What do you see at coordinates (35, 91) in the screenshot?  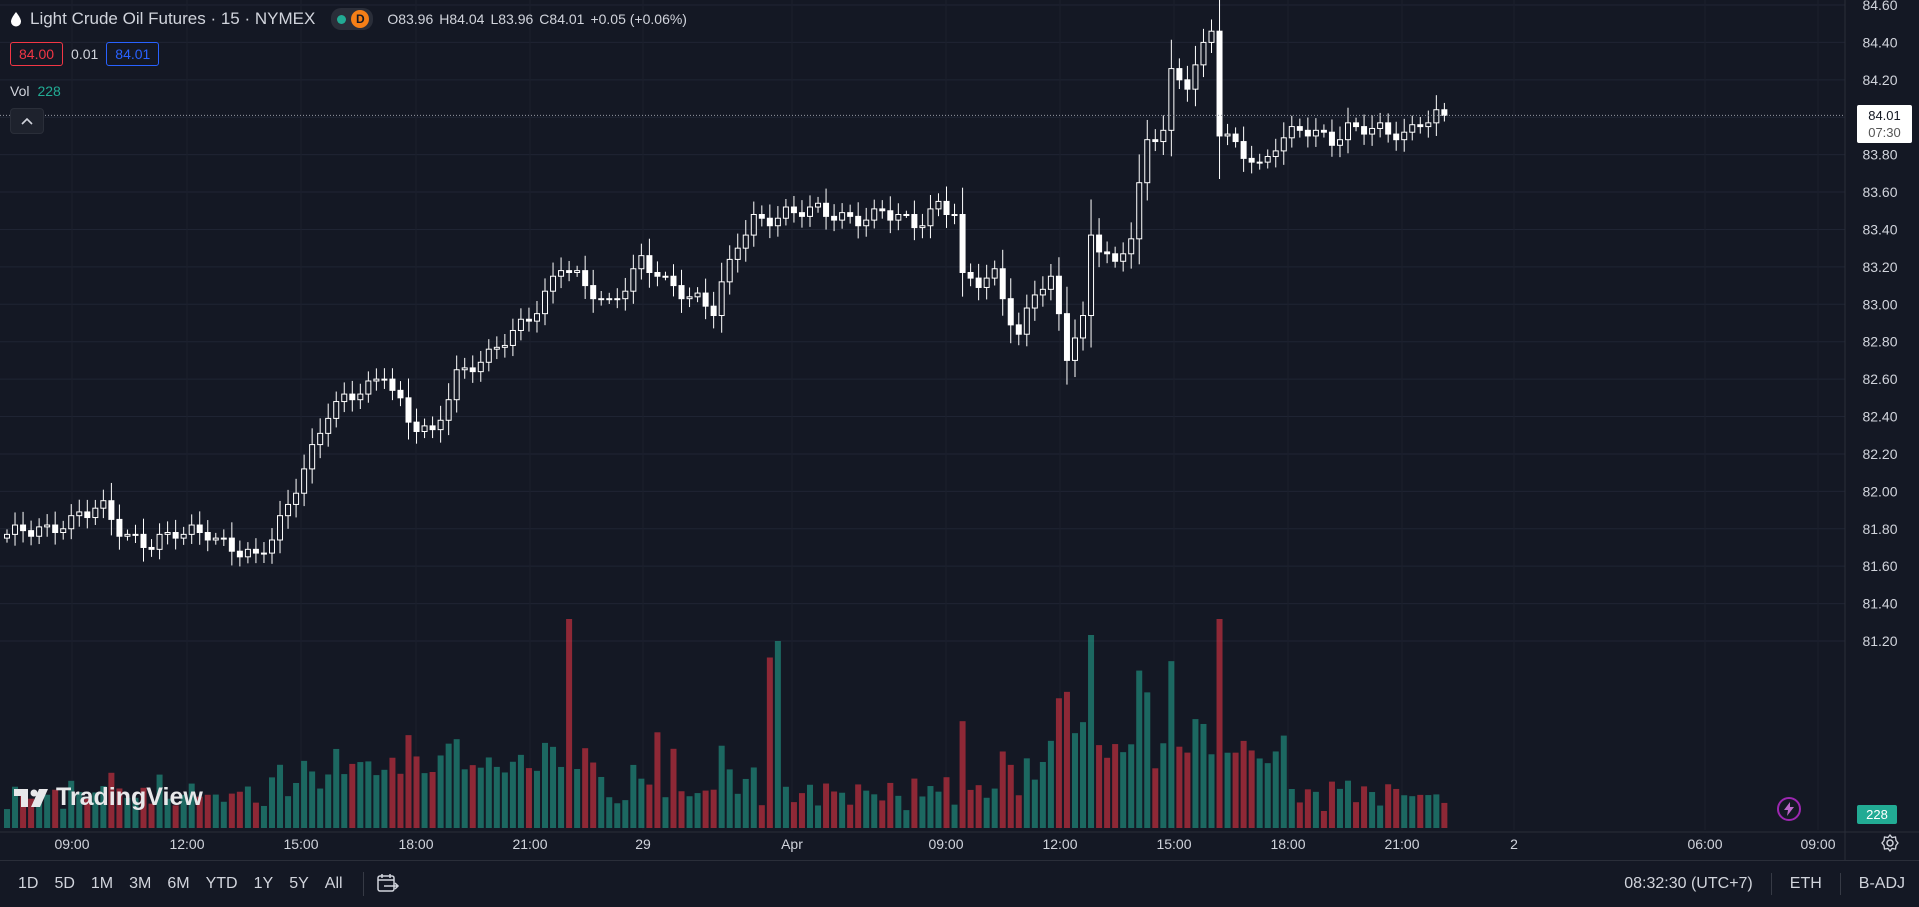 I see `volume-legend: Vol 228` at bounding box center [35, 91].